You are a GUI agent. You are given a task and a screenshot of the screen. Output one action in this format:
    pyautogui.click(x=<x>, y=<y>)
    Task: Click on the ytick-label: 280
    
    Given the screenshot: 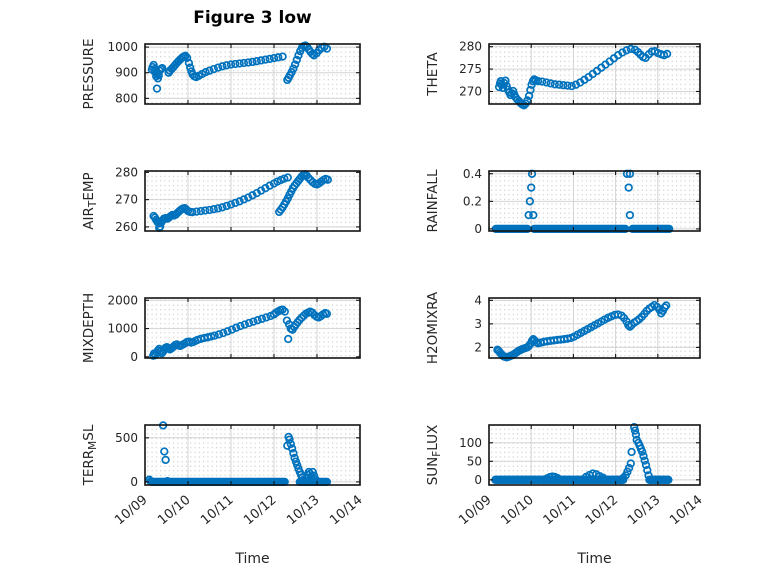 What is the action you would take?
    pyautogui.click(x=126, y=172)
    